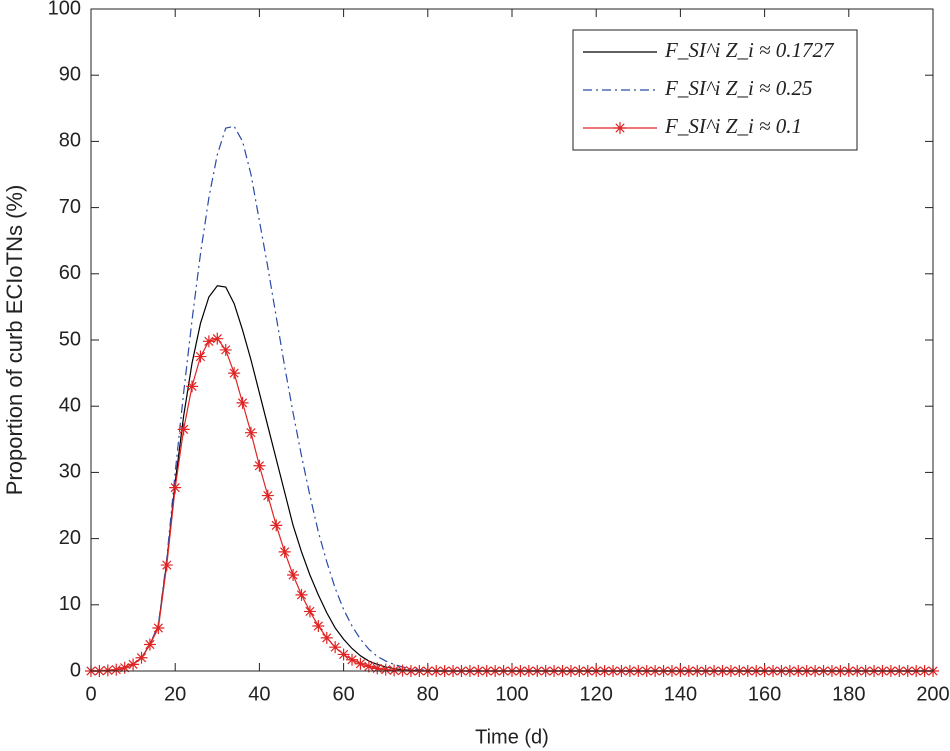  Describe the element at coordinates (512, 737) in the screenshot. I see `x-axis-label: Time (d)` at that location.